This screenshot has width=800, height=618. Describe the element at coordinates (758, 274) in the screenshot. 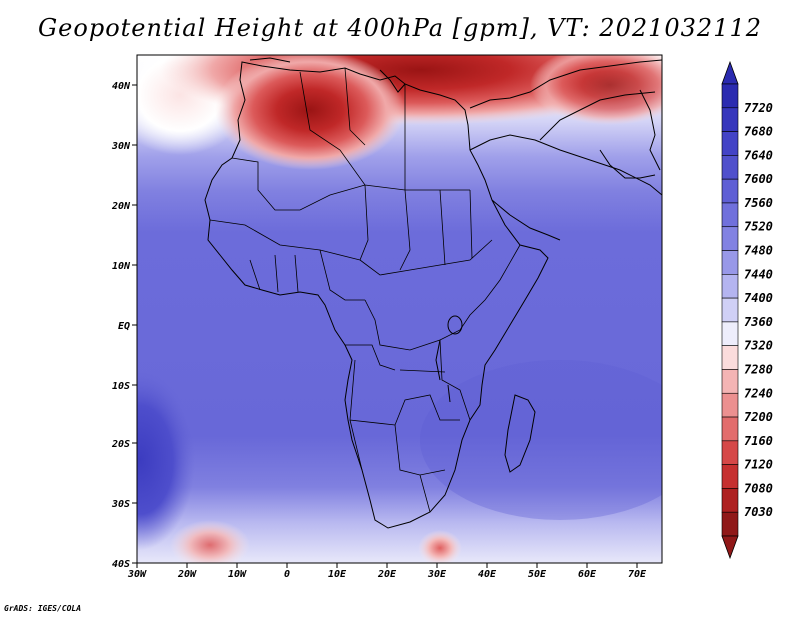

I see `colorbar-label: 7440` at that location.